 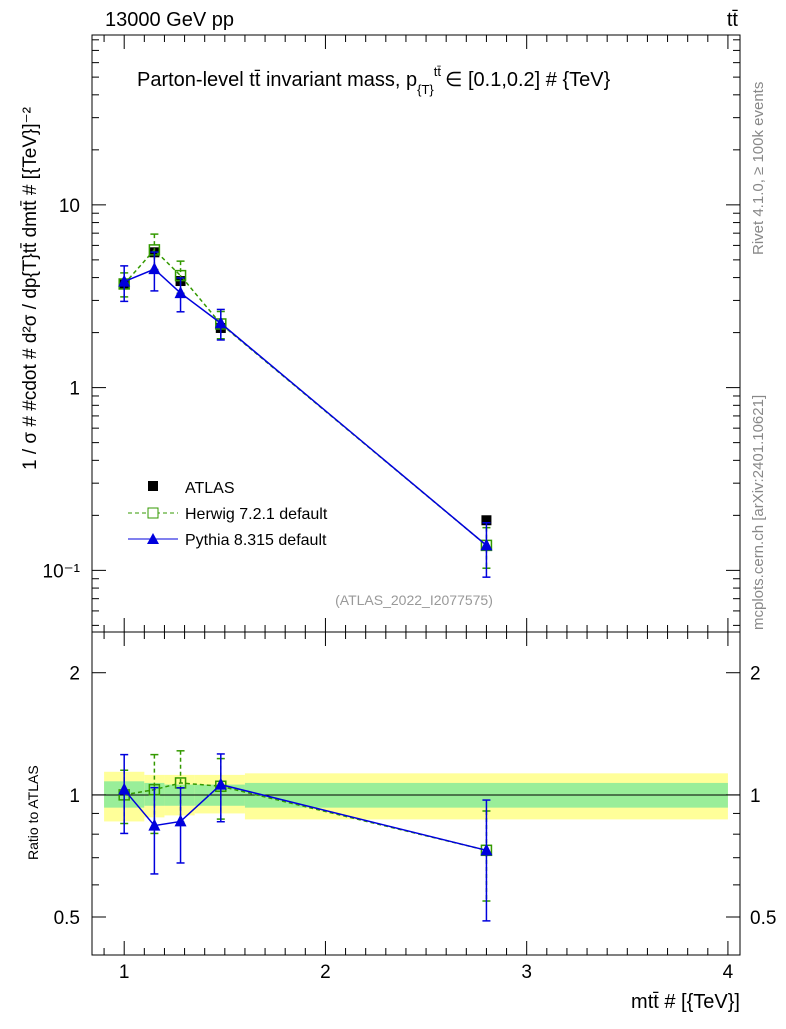 I want to click on x-tick-label: 2, so click(x=325, y=972).